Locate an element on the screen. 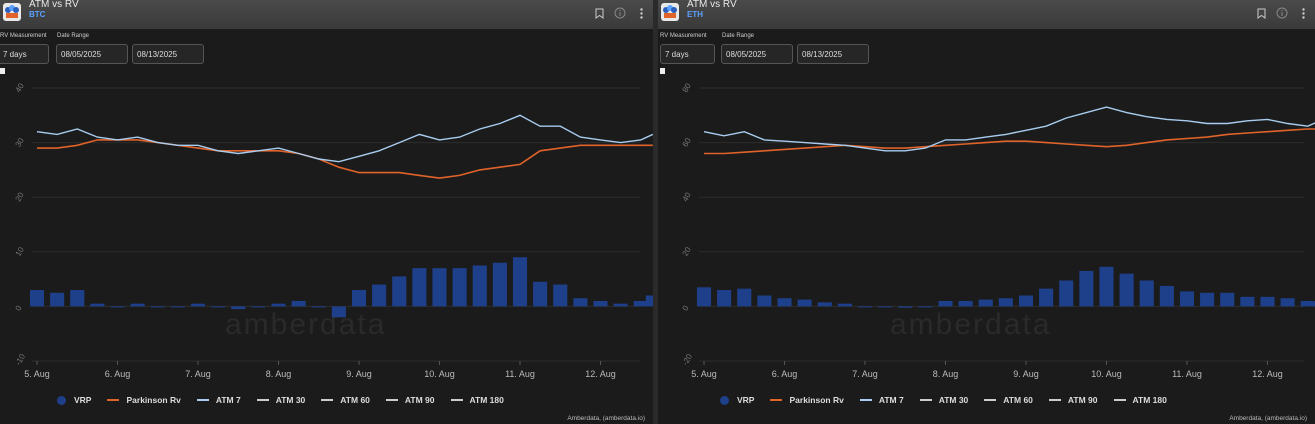 This screenshot has height=424, width=1315. chart-title: ATM vs RV is located at coordinates (54, 5).